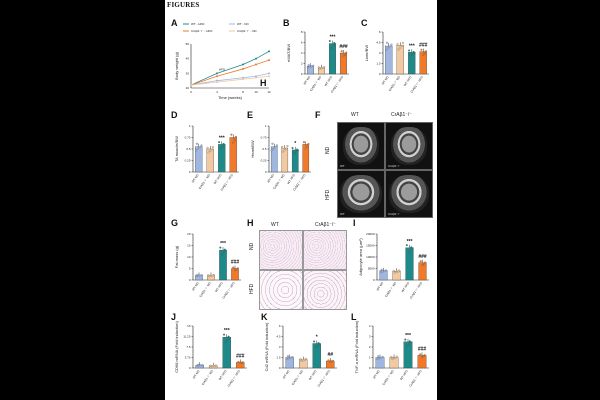  What do you see at coordinates (318, 115) in the screenshot?
I see `panel-label-f: F` at bounding box center [318, 115].